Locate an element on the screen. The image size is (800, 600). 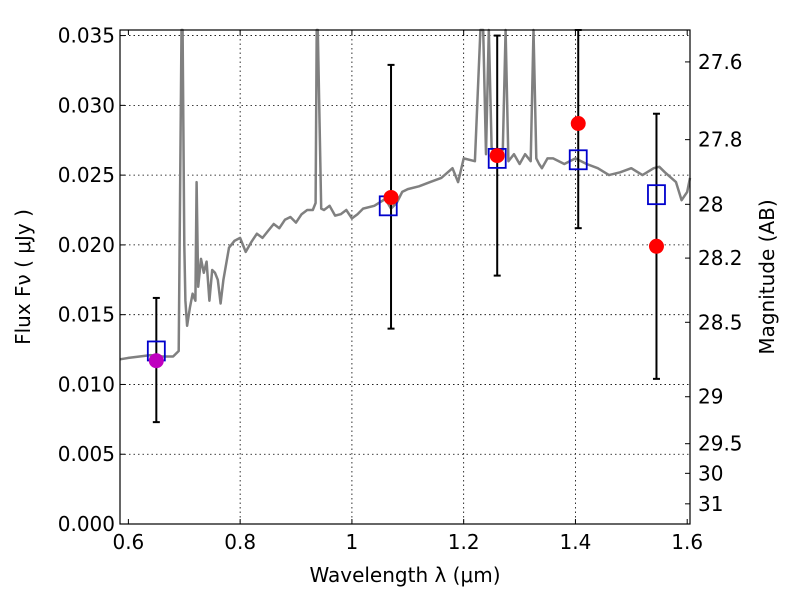
x-tick-label: 1.2 is located at coordinates (464, 542).